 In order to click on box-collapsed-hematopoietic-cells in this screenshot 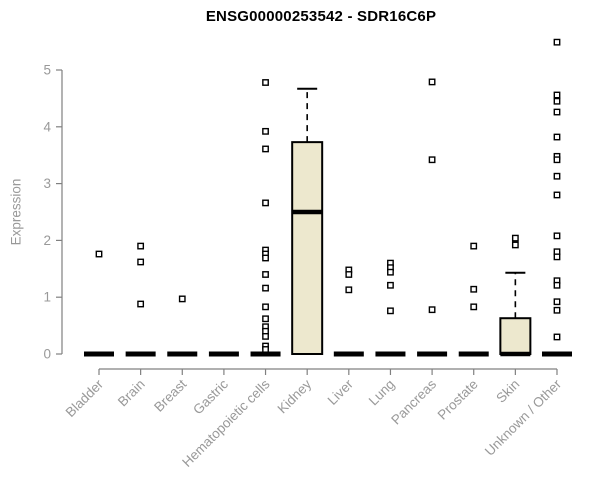, I will do `click(265, 354)`.